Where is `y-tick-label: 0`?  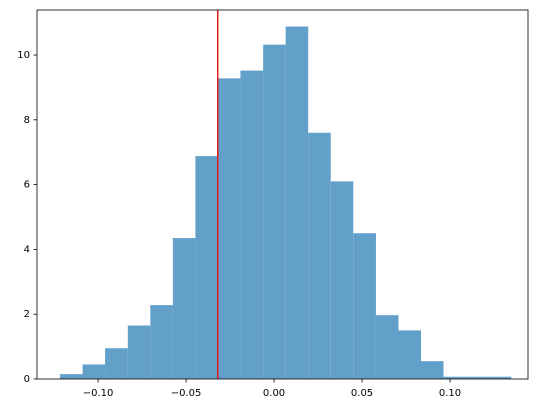 y-tick-label: 0 is located at coordinates (27, 379).